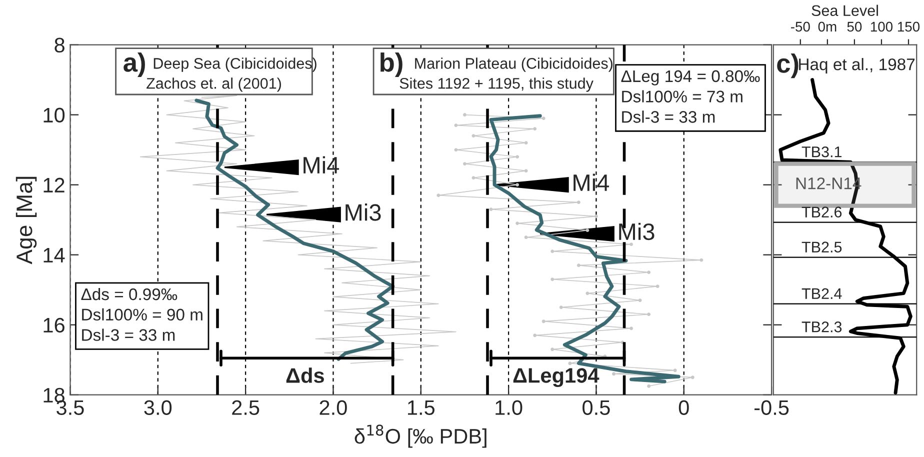 The height and width of the screenshot is (457, 924). I want to click on annotation: Marion Plateau (Cibicidoides), so click(513, 65).